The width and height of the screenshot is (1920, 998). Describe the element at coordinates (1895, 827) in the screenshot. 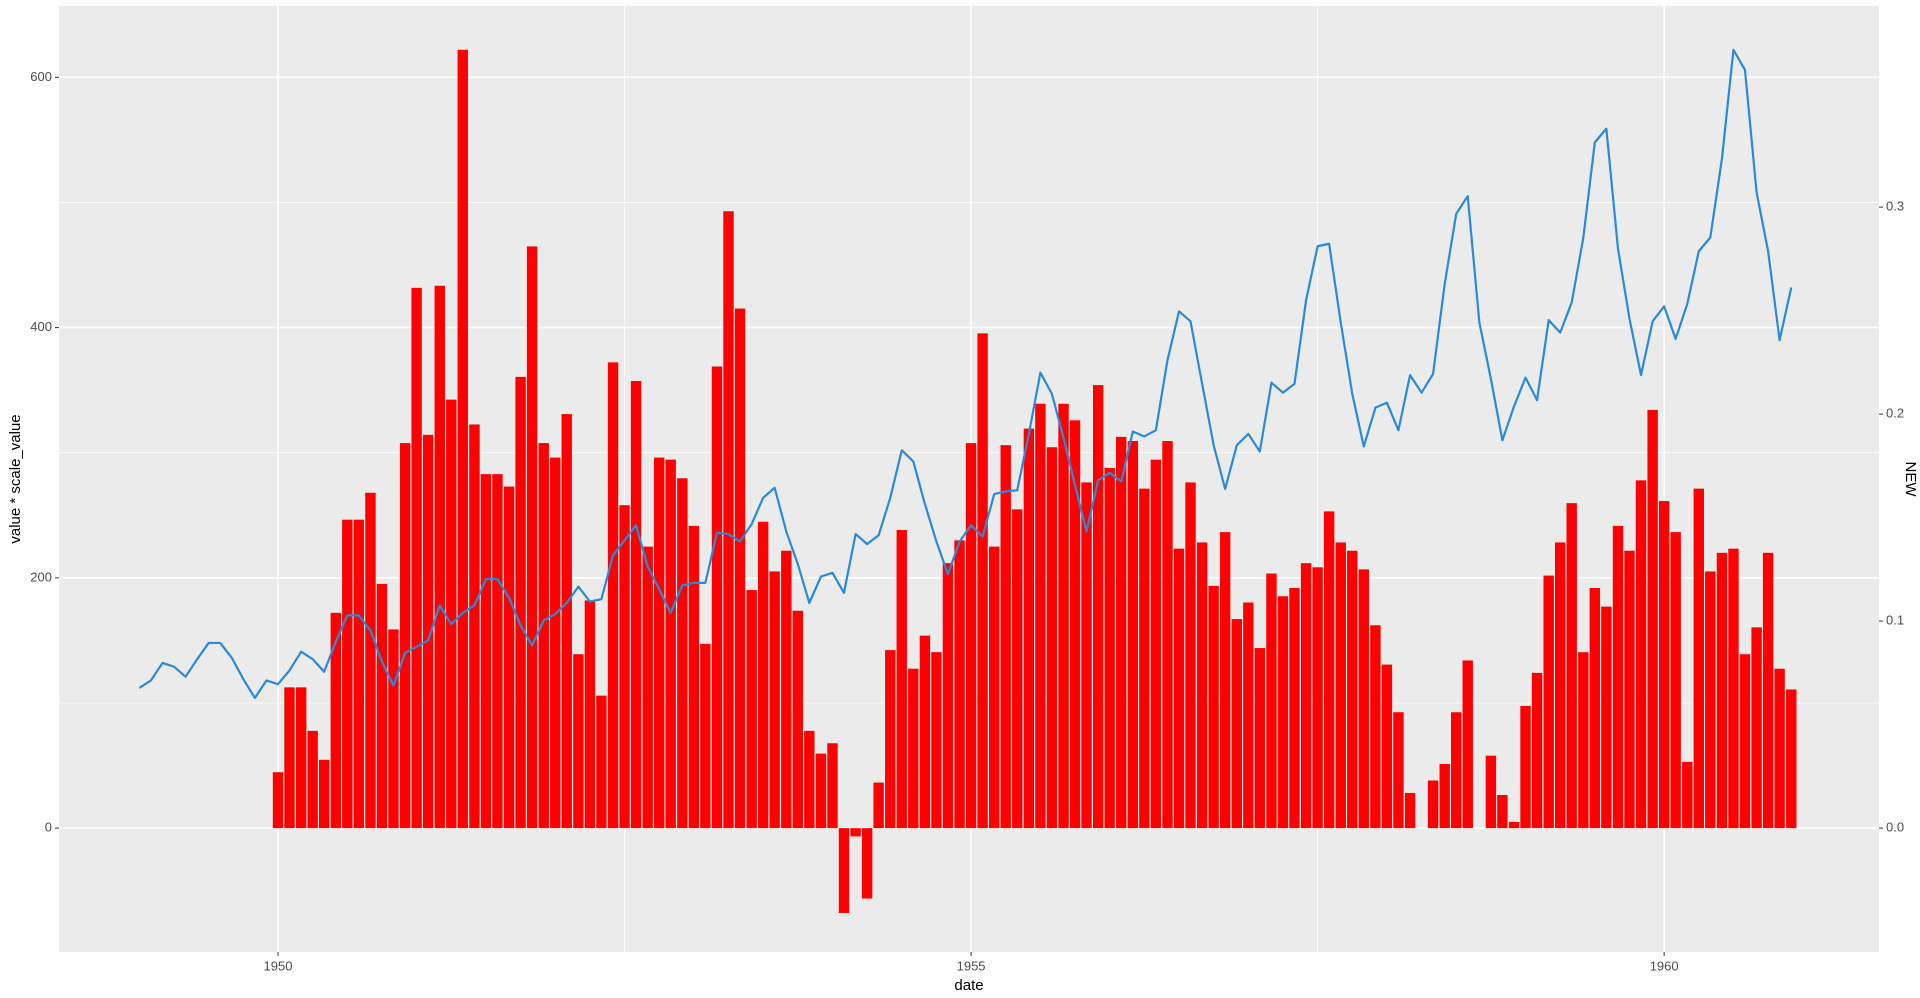

I see `y2-tick-label: 0.0` at that location.